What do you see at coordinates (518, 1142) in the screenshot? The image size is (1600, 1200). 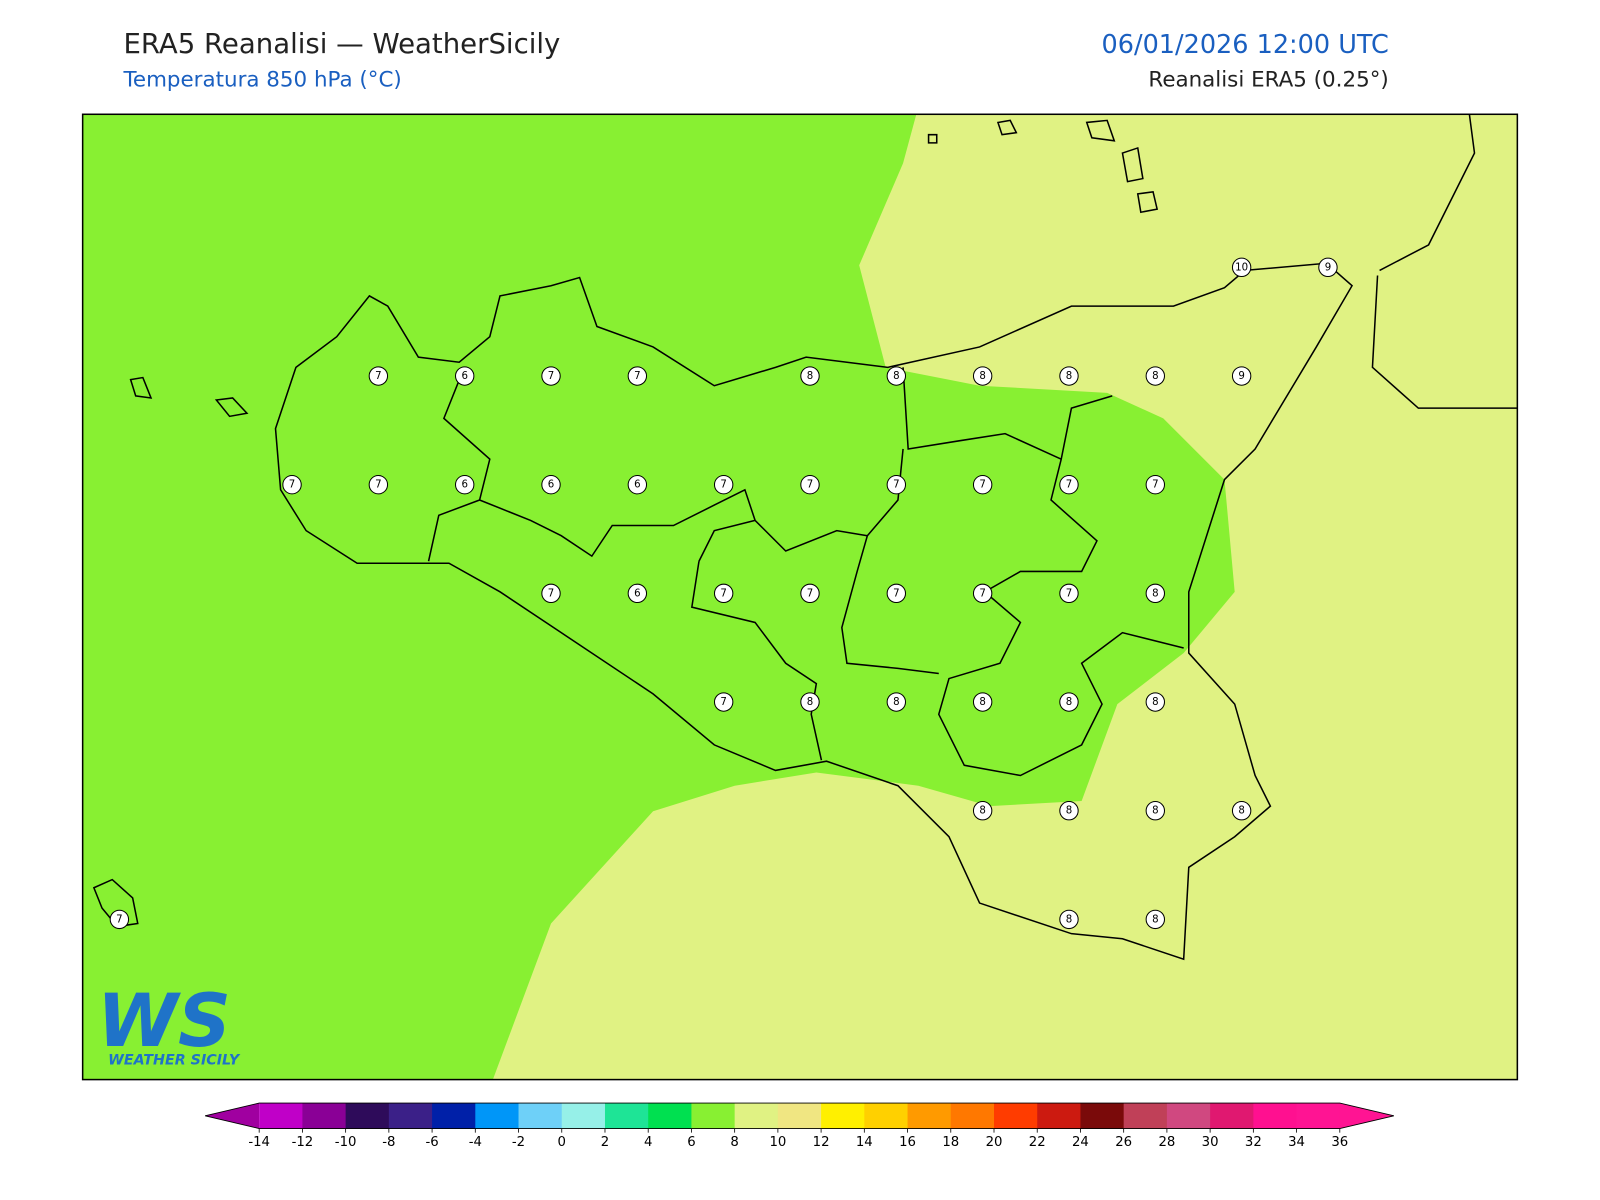 I see `colorbar-tick-label: -2` at bounding box center [518, 1142].